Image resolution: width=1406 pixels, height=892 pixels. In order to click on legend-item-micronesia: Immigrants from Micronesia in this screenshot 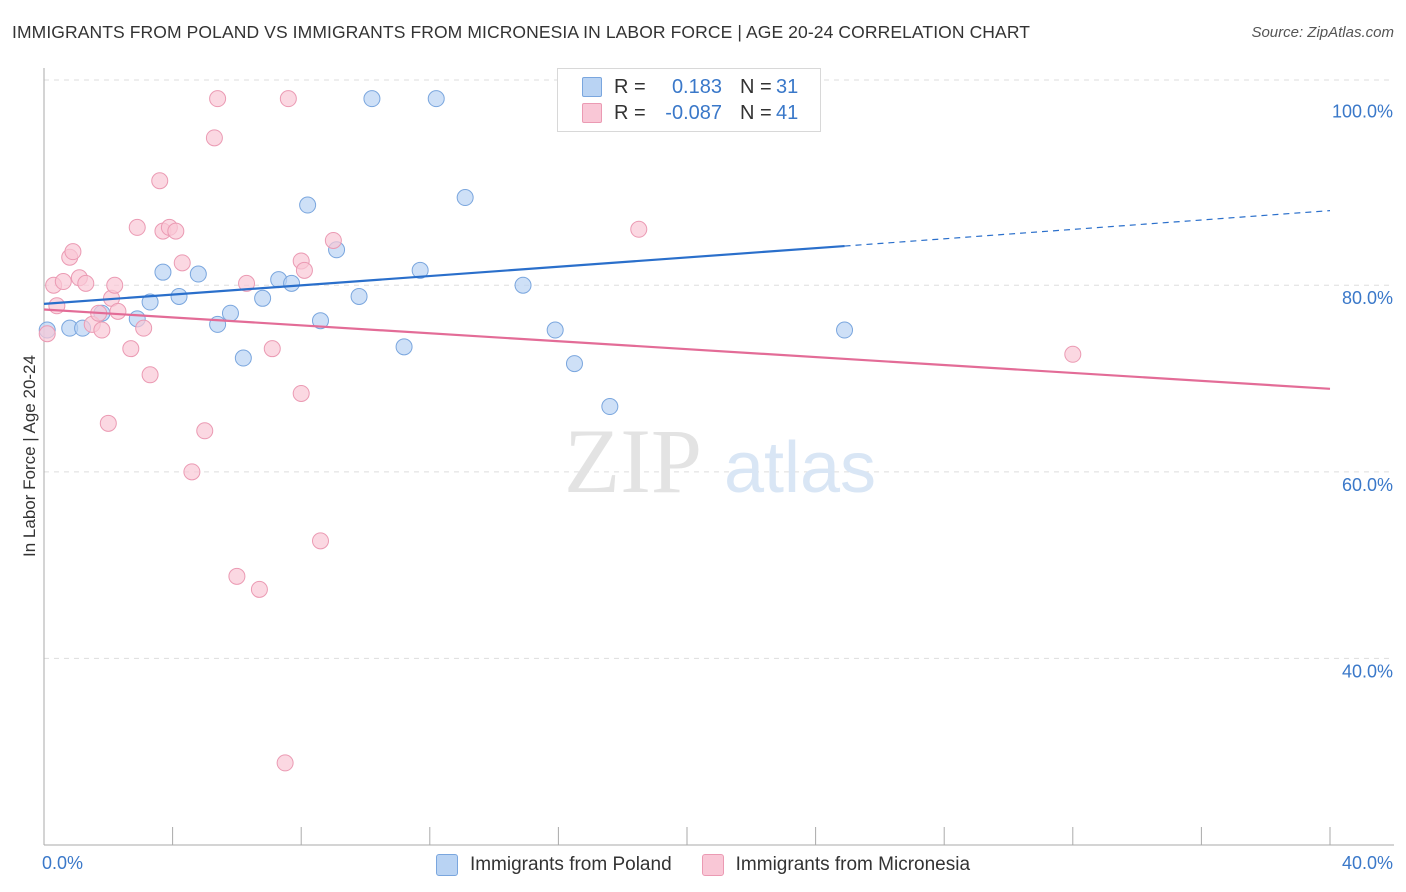, I will do `click(836, 865)`.